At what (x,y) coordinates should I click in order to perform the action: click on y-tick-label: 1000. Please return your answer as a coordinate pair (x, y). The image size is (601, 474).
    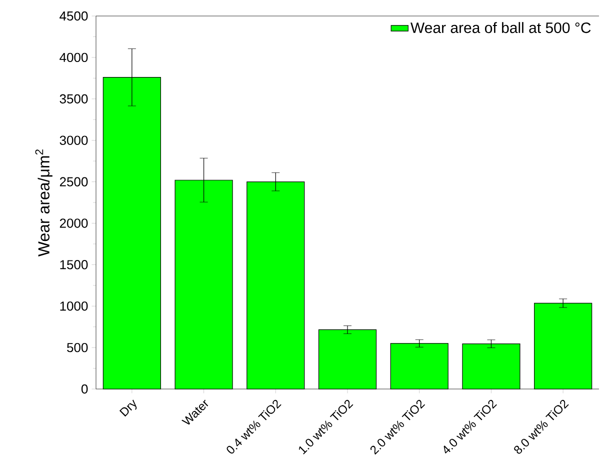
    Looking at the image, I should click on (74, 306).